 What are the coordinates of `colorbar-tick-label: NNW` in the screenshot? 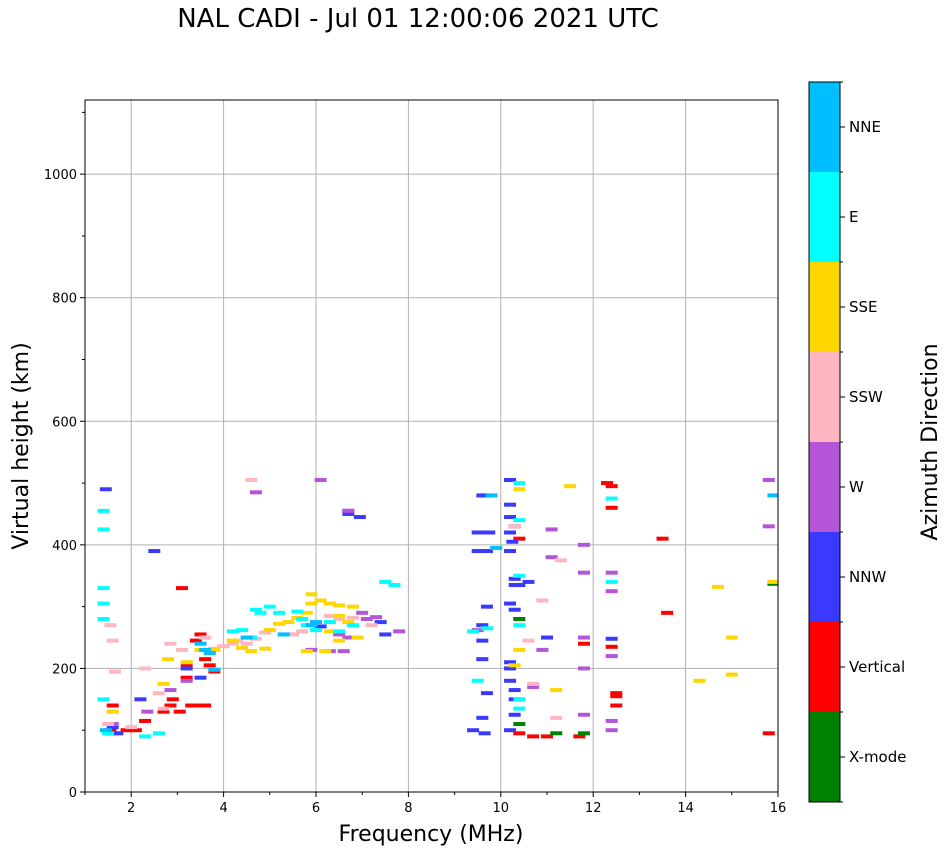 It's located at (867, 577).